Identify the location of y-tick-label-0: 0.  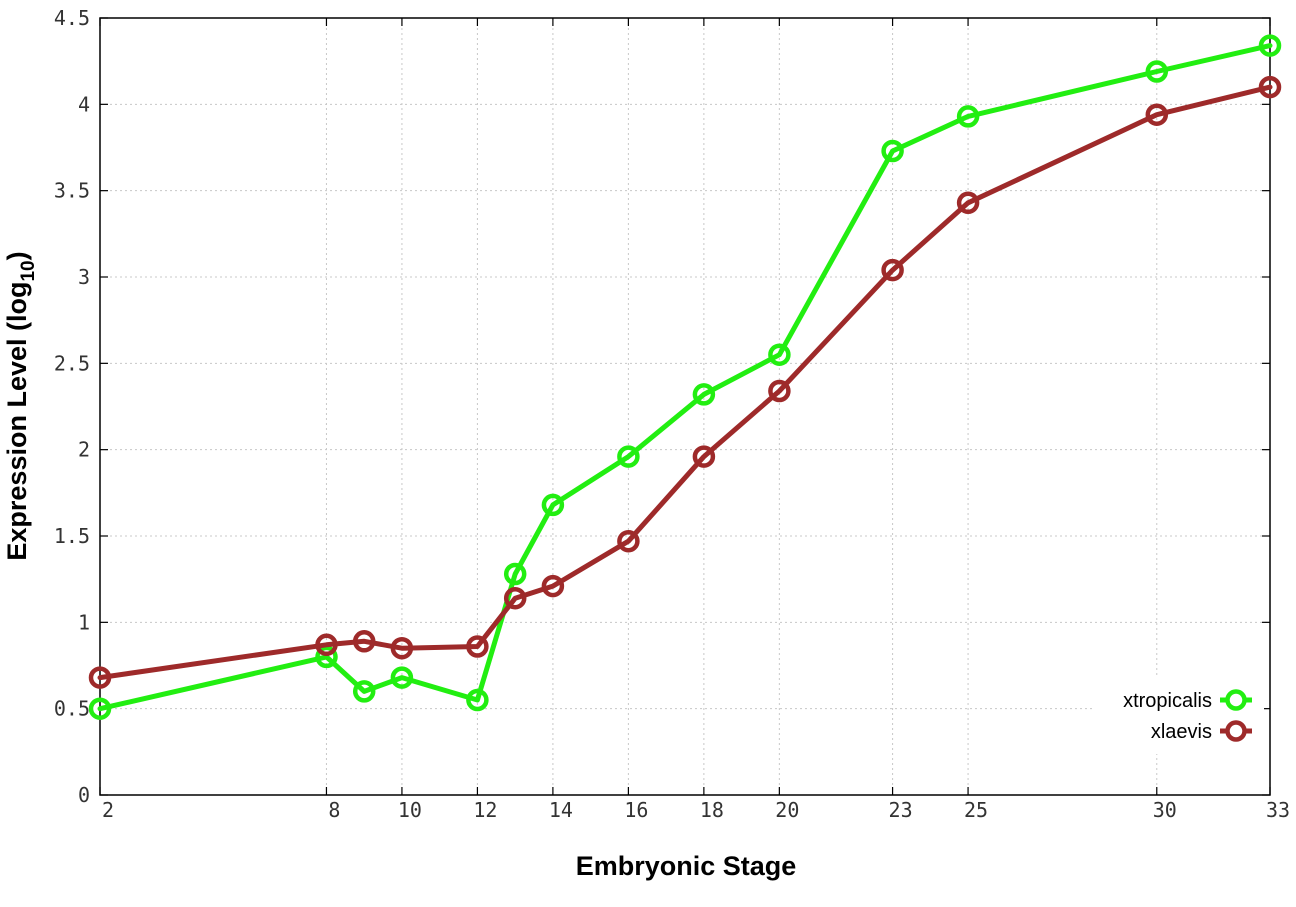
(84, 795).